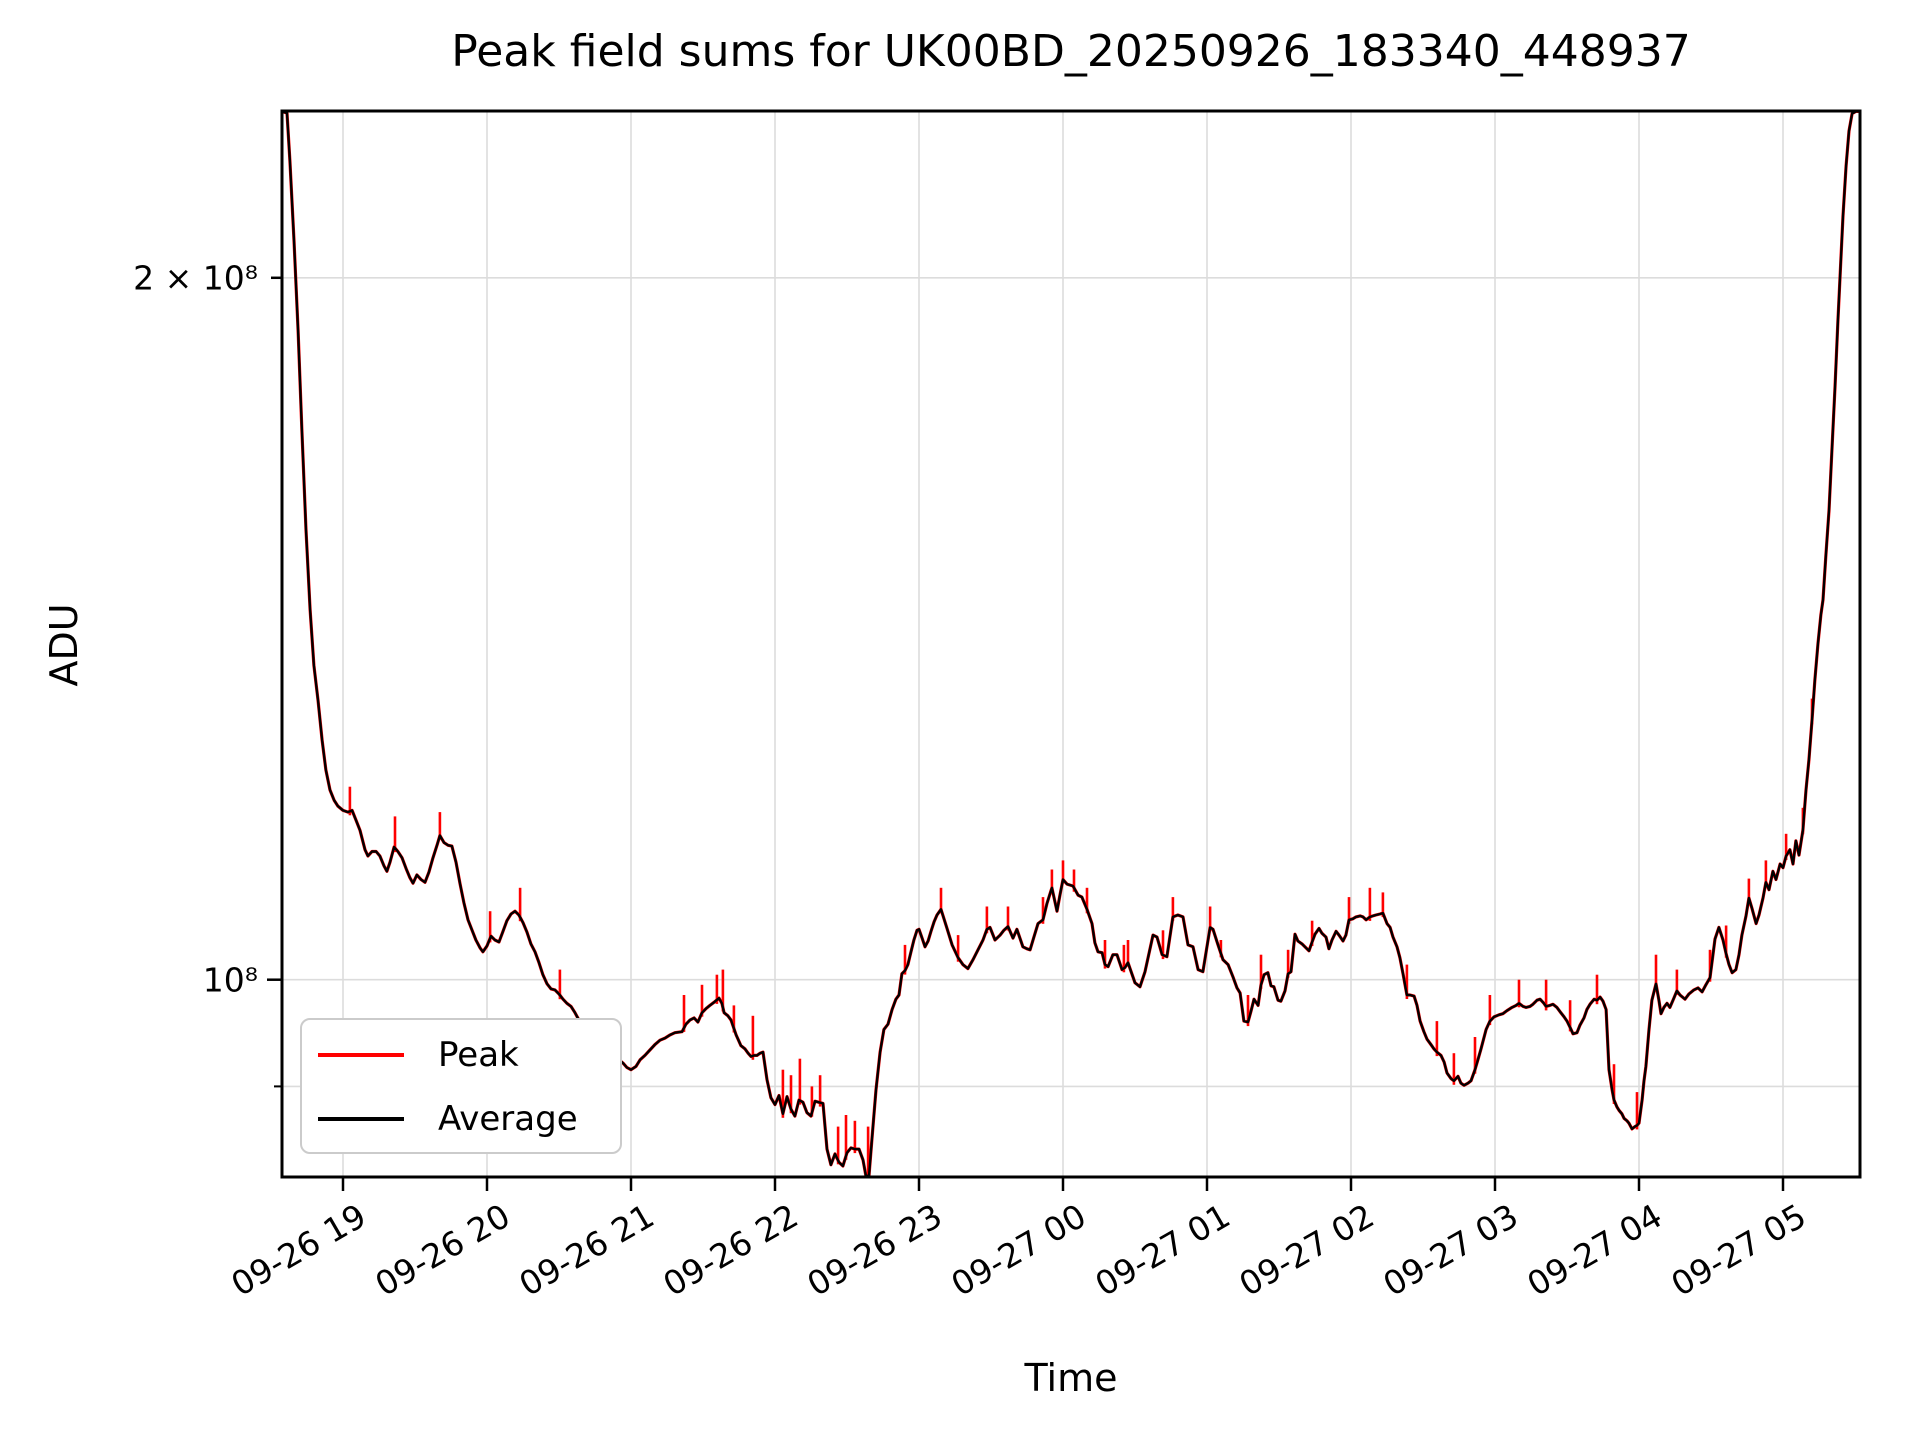 The height and width of the screenshot is (1440, 1920). I want to click on legend: Peak Average, so click(461, 1086).